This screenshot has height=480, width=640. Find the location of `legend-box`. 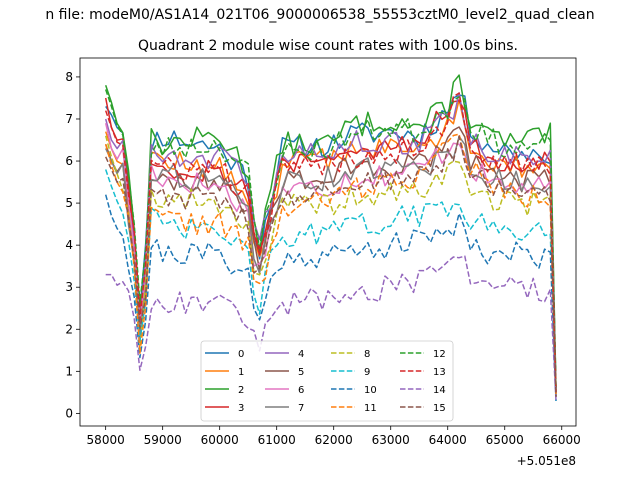

legend-box is located at coordinates (327, 381).